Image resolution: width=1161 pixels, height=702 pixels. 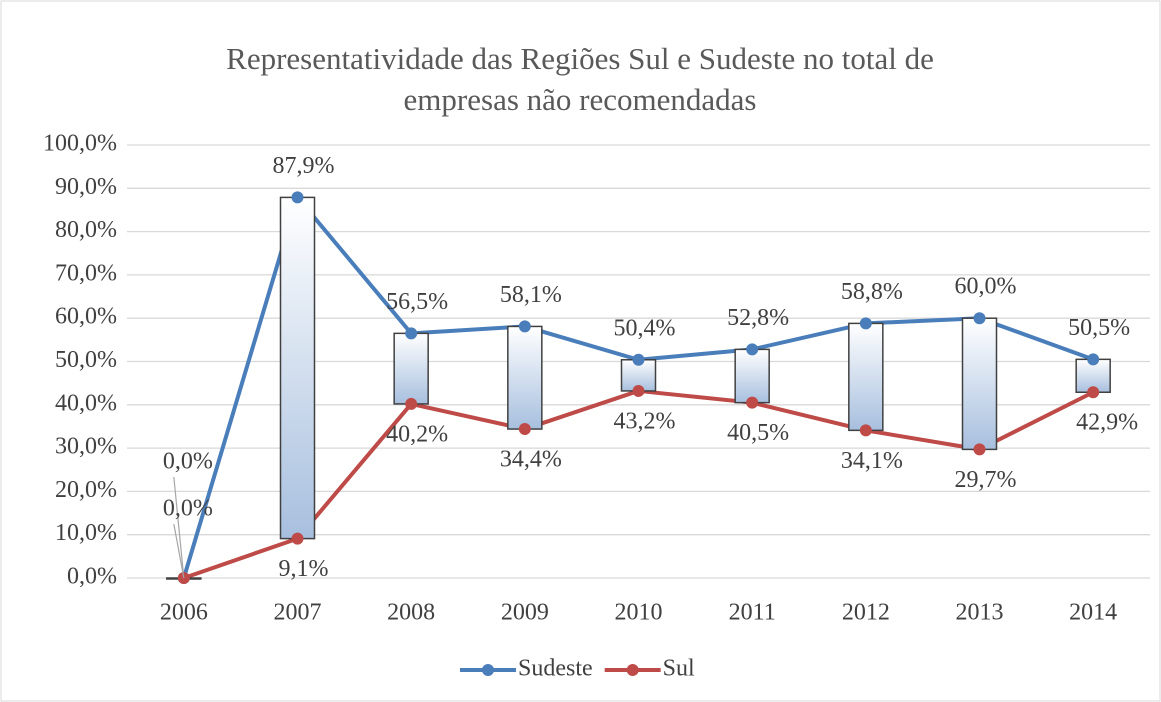 What do you see at coordinates (86, 230) in the screenshot?
I see `y-tick-label: 80,0%` at bounding box center [86, 230].